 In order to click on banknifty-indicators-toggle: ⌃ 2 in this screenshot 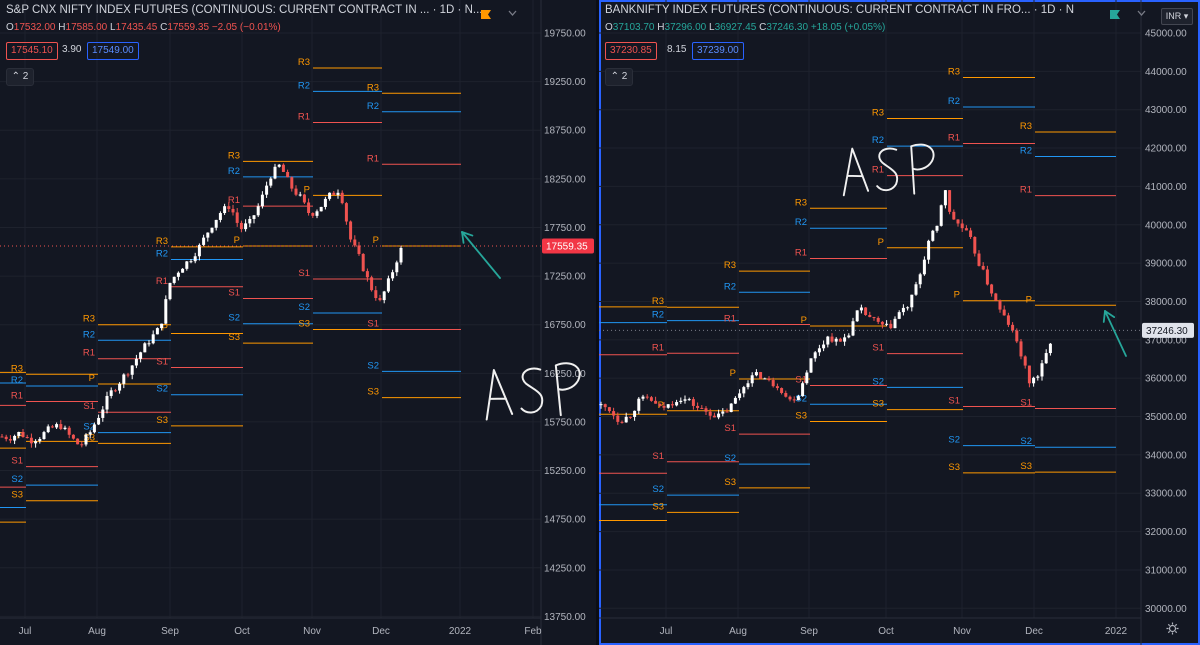, I will do `click(619, 77)`.